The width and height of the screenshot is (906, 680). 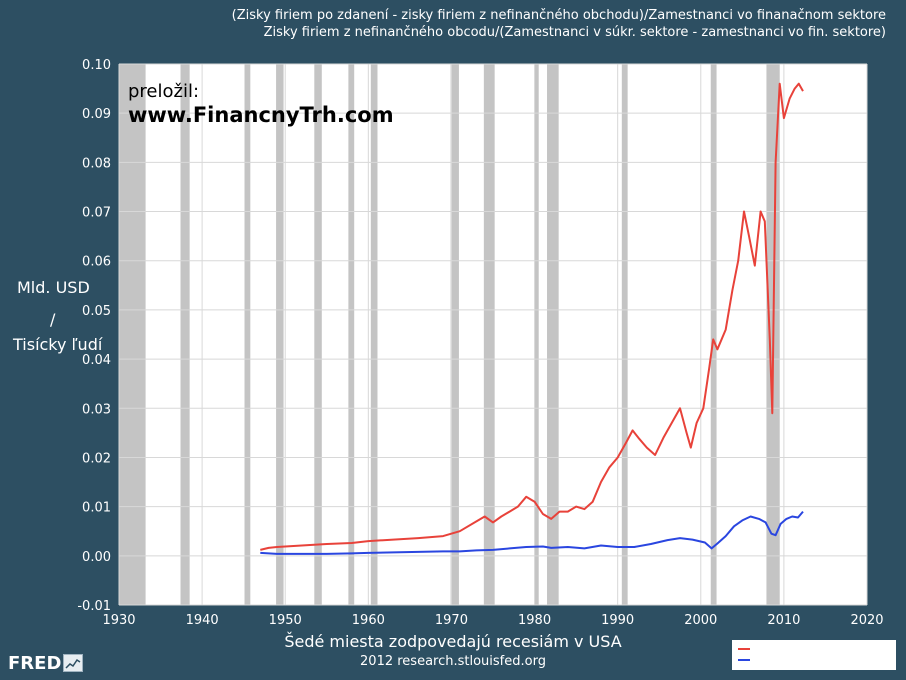 I want to click on y-tick-label: 0.08, so click(x=96, y=163).